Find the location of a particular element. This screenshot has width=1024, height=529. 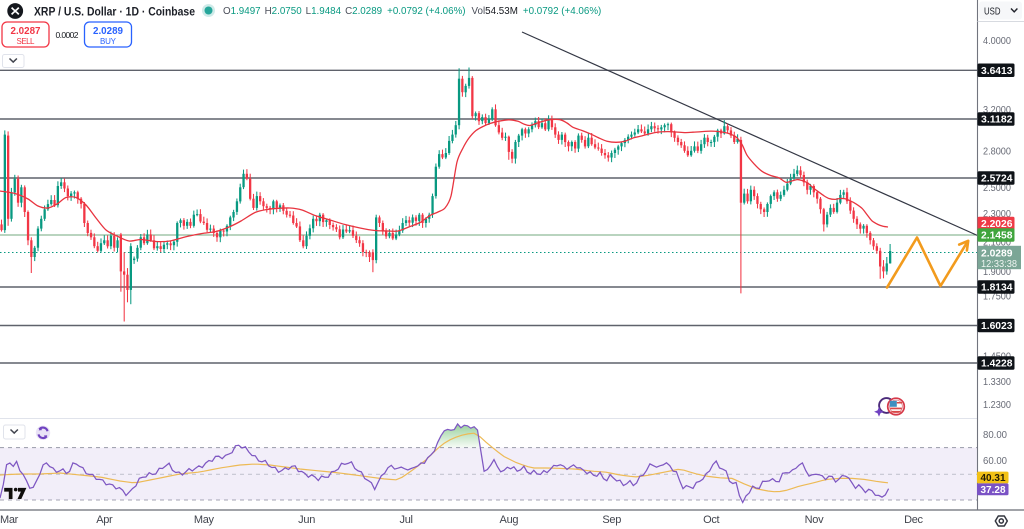

svg-text: 2.8000 is located at coordinates (997, 152).